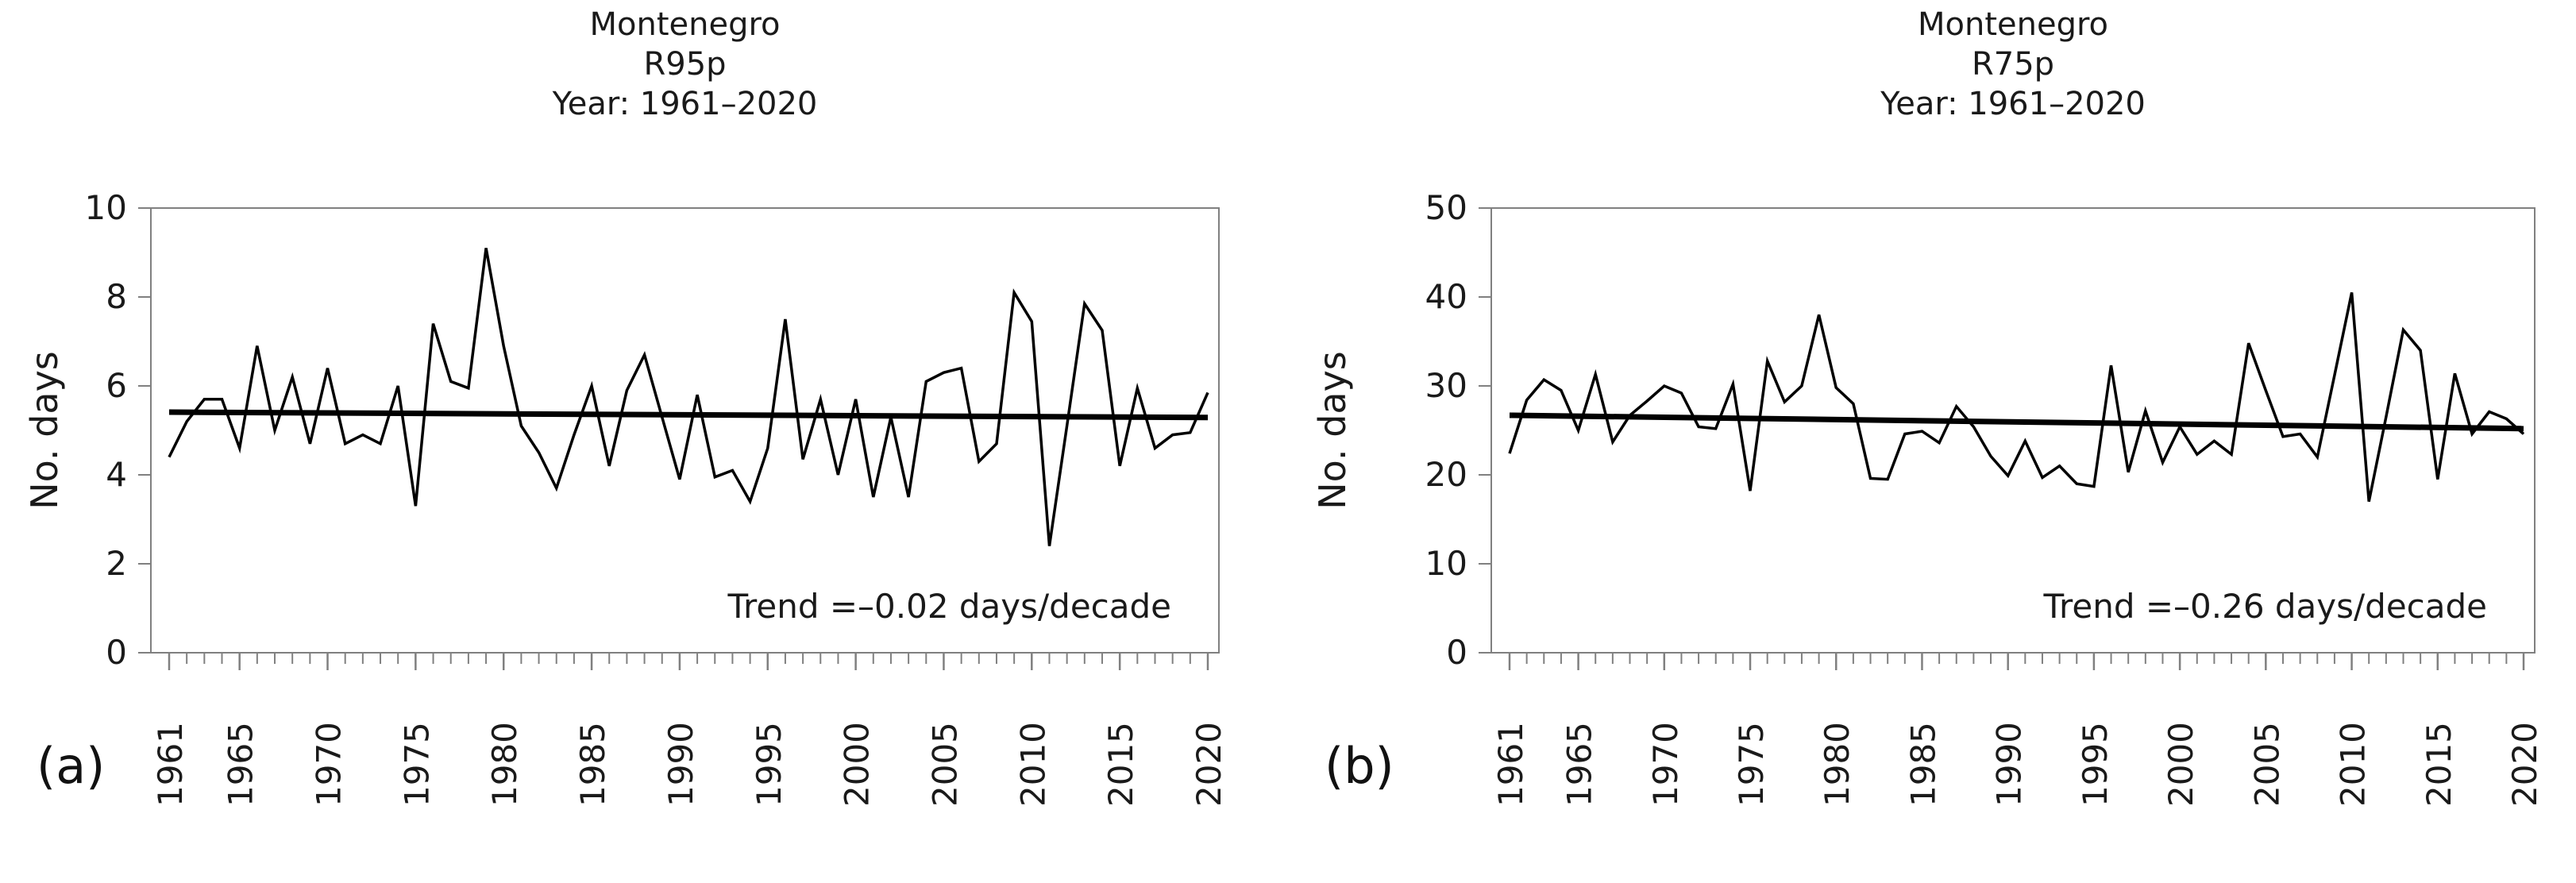  I want to click on panel-a-letter: (a), so click(71, 766).